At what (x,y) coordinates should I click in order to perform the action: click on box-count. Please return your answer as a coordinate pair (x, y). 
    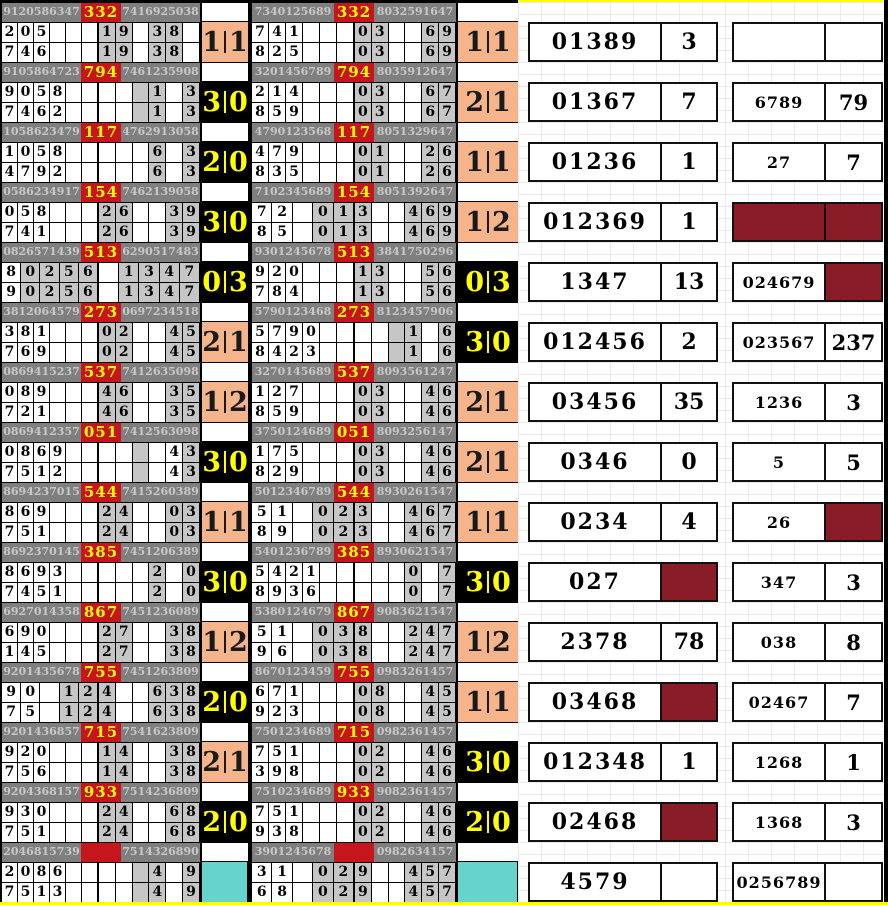
    Looking at the image, I should click on (689, 822).